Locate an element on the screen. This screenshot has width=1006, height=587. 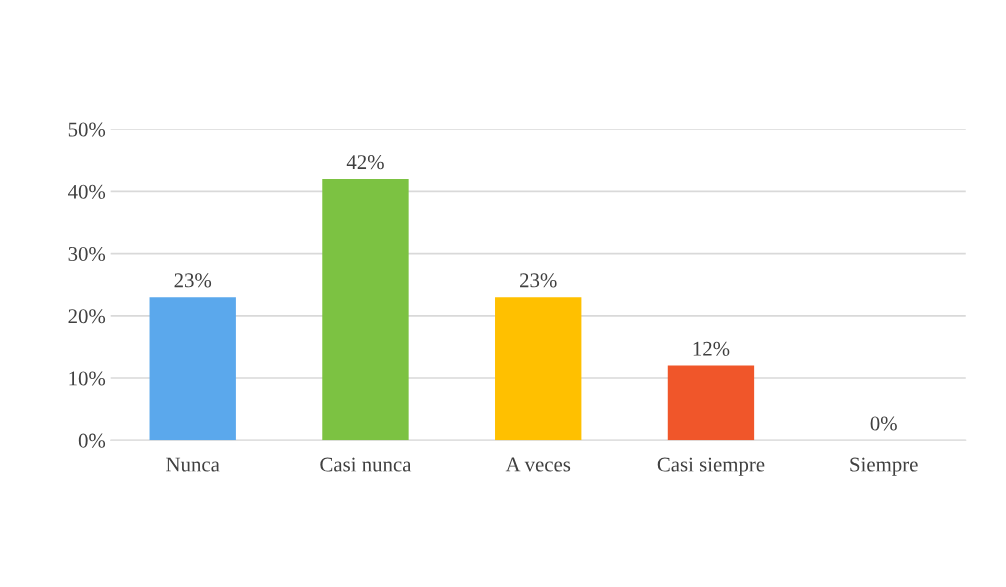
x-tick-label: Casi nunca is located at coordinates (366, 464).